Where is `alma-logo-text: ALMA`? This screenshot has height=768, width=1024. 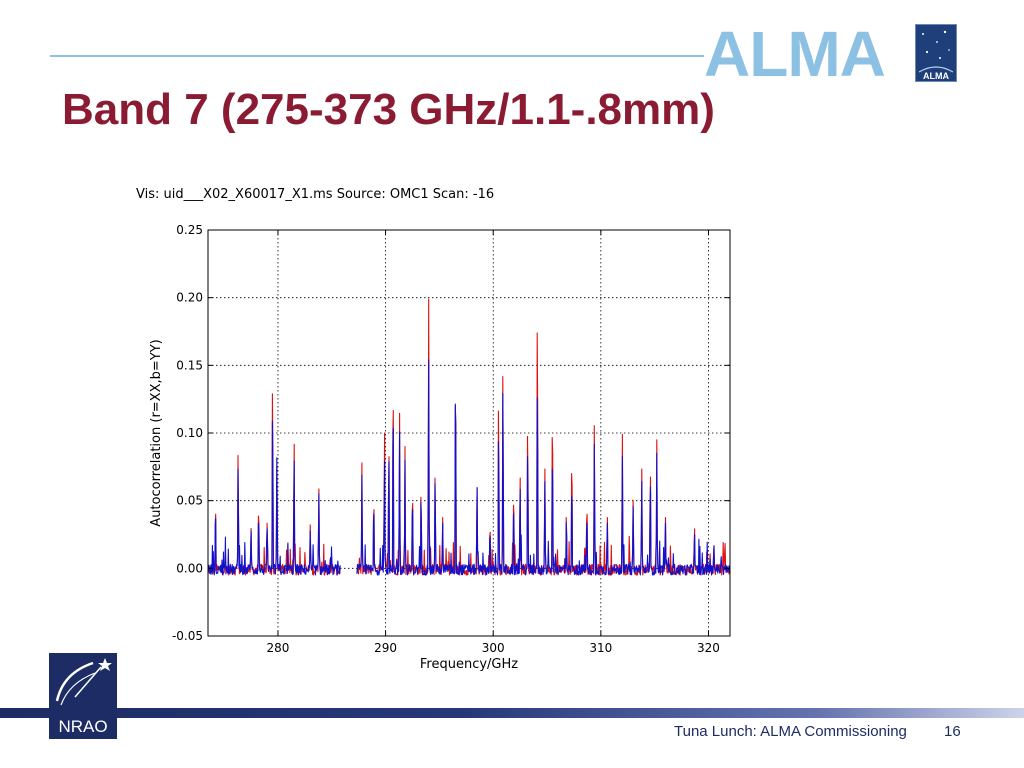 alma-logo-text: ALMA is located at coordinates (936, 76).